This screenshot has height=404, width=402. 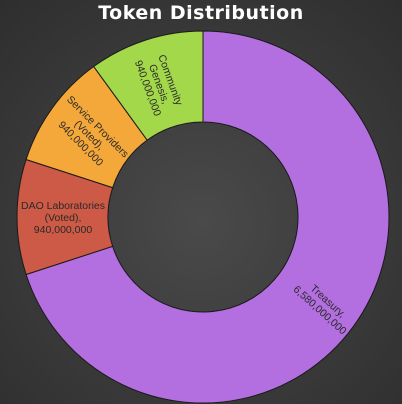 What do you see at coordinates (63, 218) in the screenshot?
I see `slice-label-1: DAO Laboratories (Voted), 940,000,000` at bounding box center [63, 218].